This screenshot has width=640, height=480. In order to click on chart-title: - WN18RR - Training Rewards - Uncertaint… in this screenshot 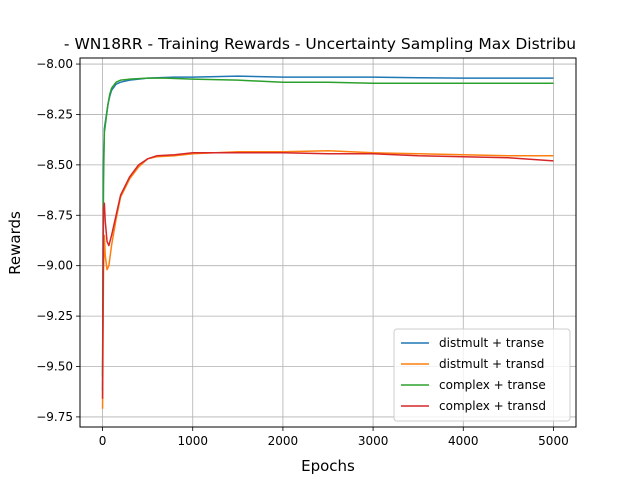, I will do `click(320, 44)`.